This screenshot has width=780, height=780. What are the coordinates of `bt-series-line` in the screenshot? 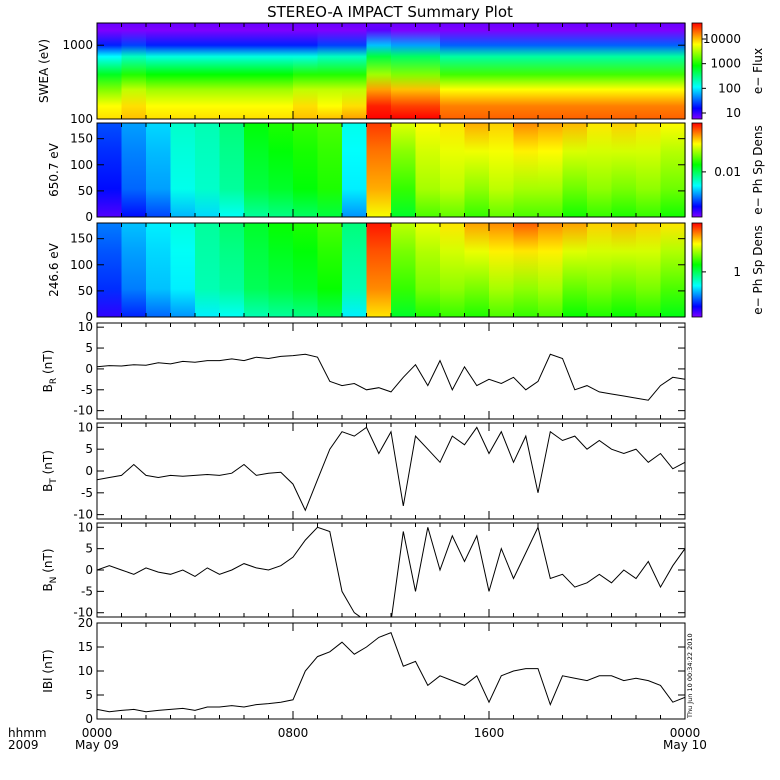 It's located at (391, 469).